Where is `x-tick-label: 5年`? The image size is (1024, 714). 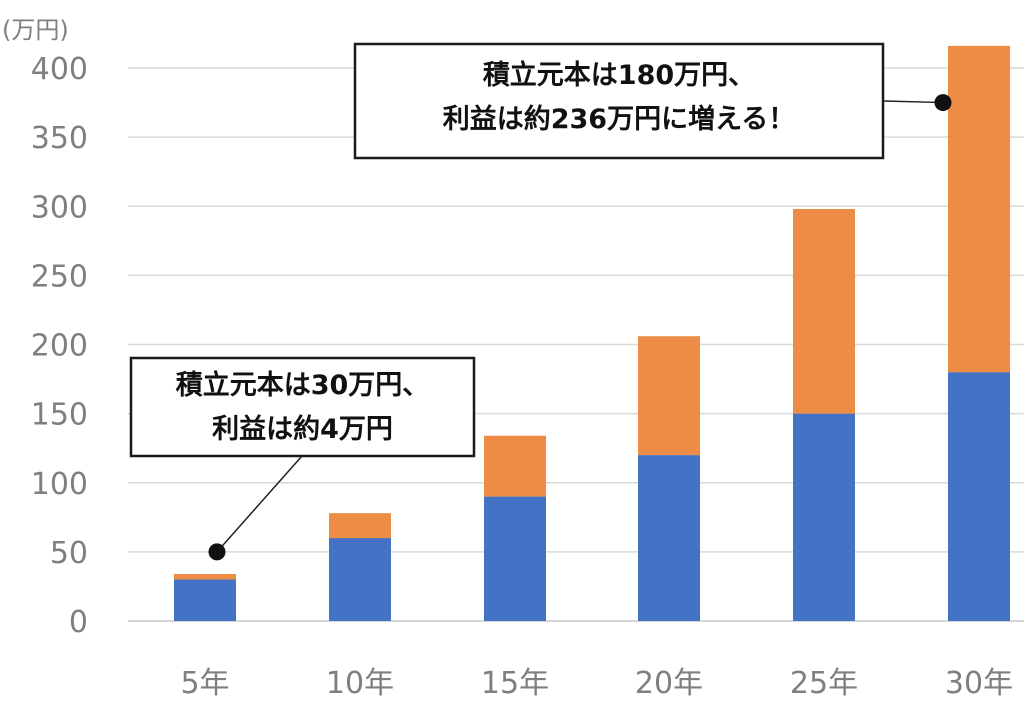
x-tick-label: 5年 is located at coordinates (204, 683).